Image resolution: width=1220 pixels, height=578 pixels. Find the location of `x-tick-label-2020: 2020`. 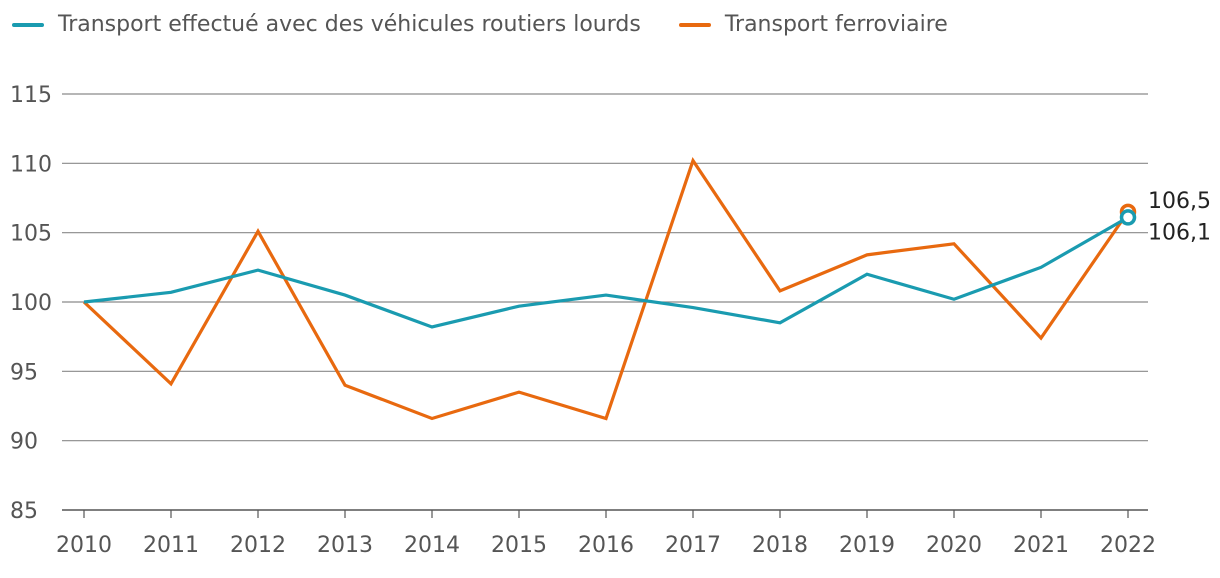

x-tick-label-2020: 2020 is located at coordinates (954, 545).